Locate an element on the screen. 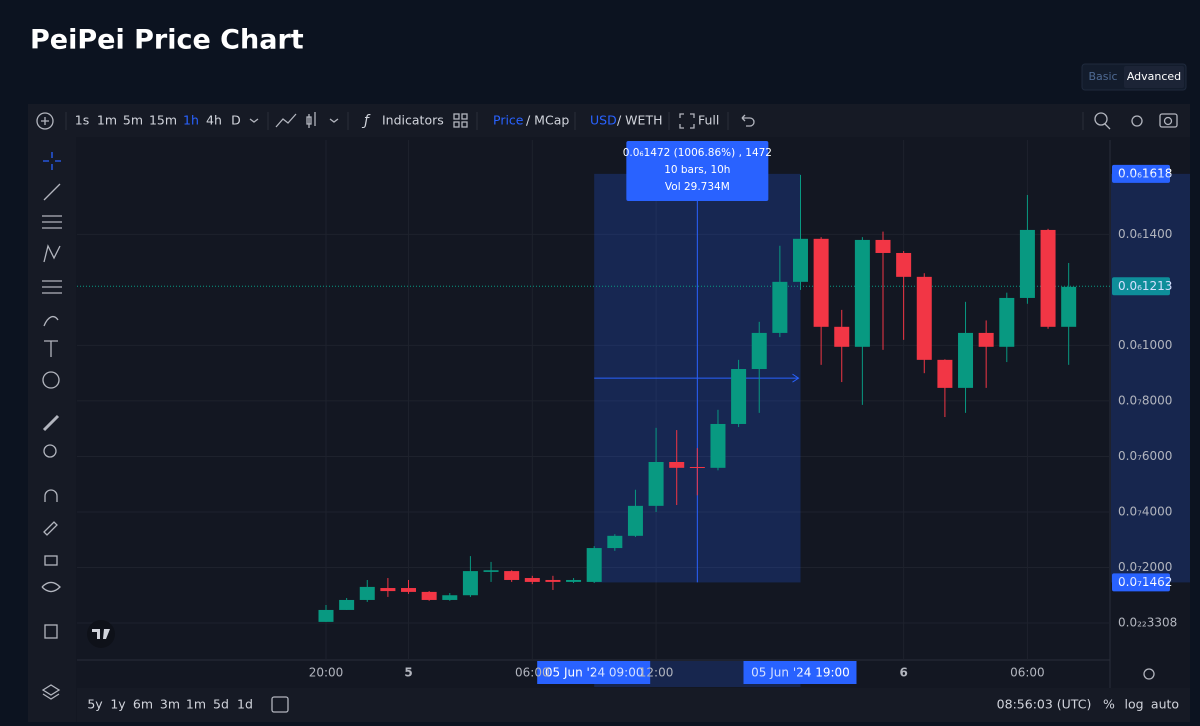 The width and height of the screenshot is (1200, 726). candle-icon-body is located at coordinates (309, 120).